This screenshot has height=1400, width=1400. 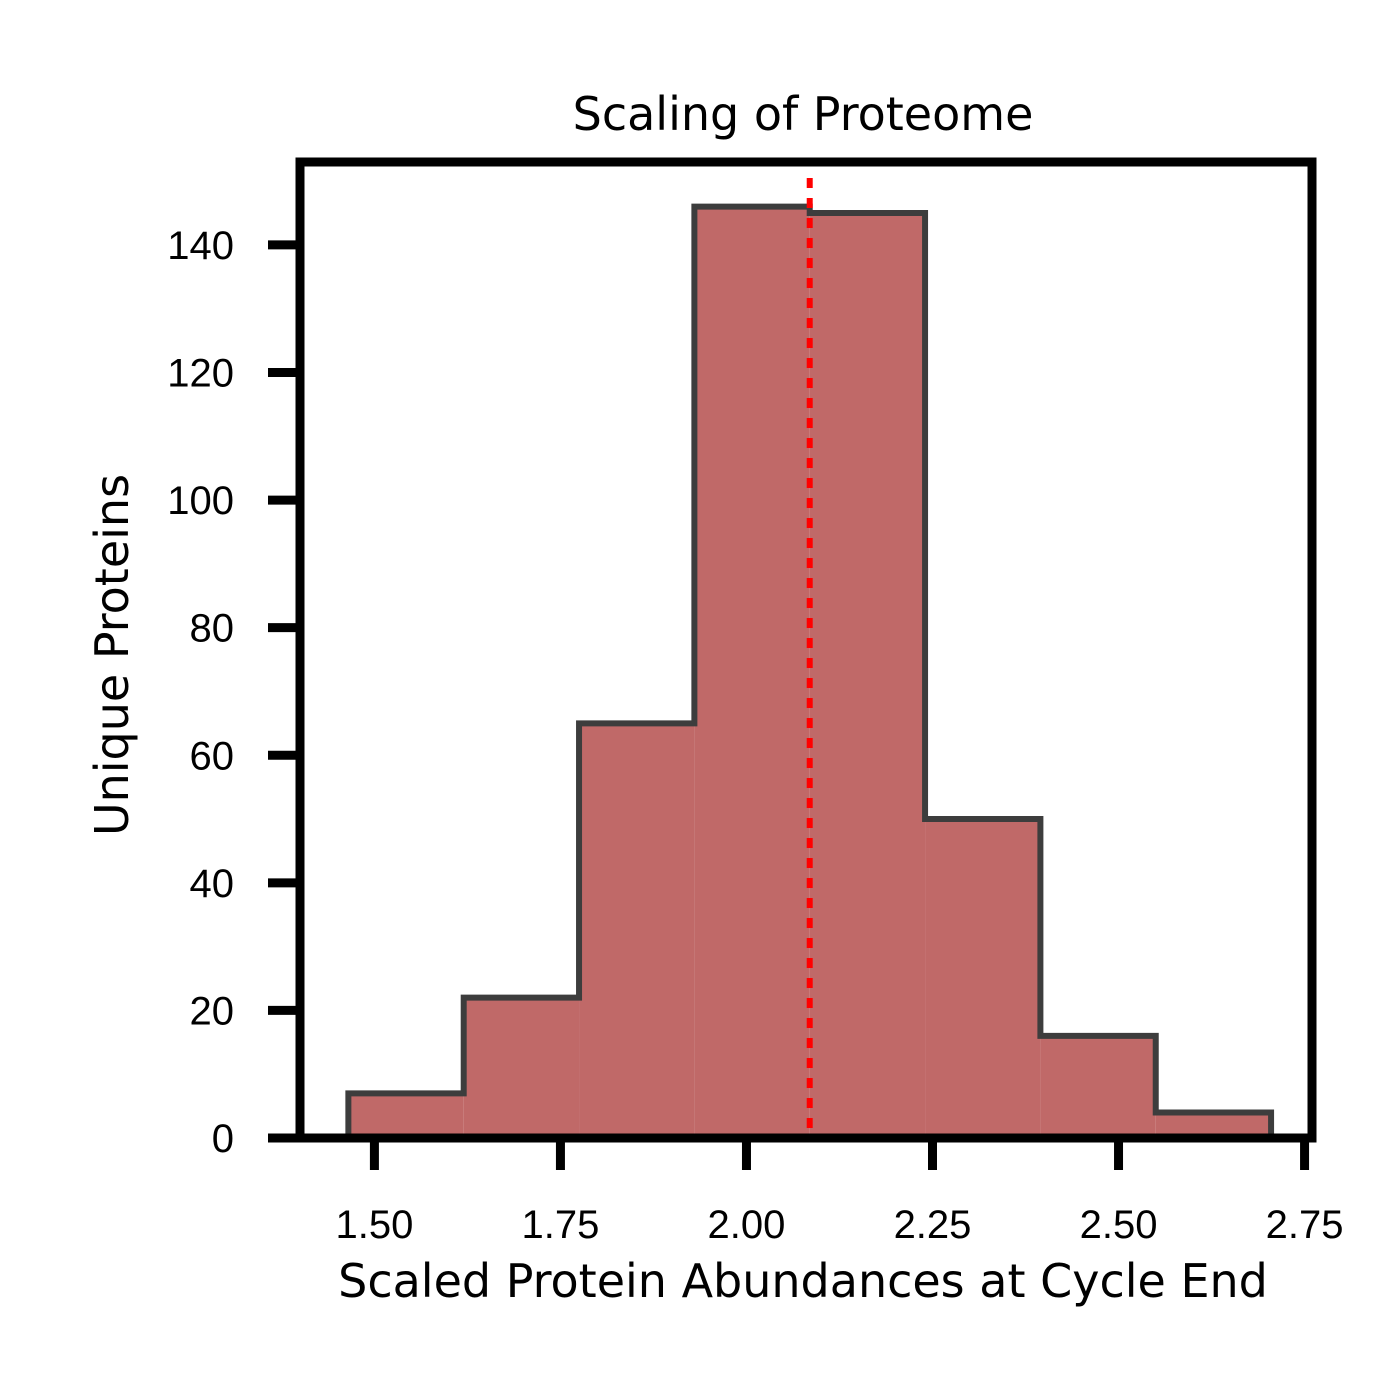 What do you see at coordinates (200, 501) in the screenshot?
I see `y-tick-label: 100` at bounding box center [200, 501].